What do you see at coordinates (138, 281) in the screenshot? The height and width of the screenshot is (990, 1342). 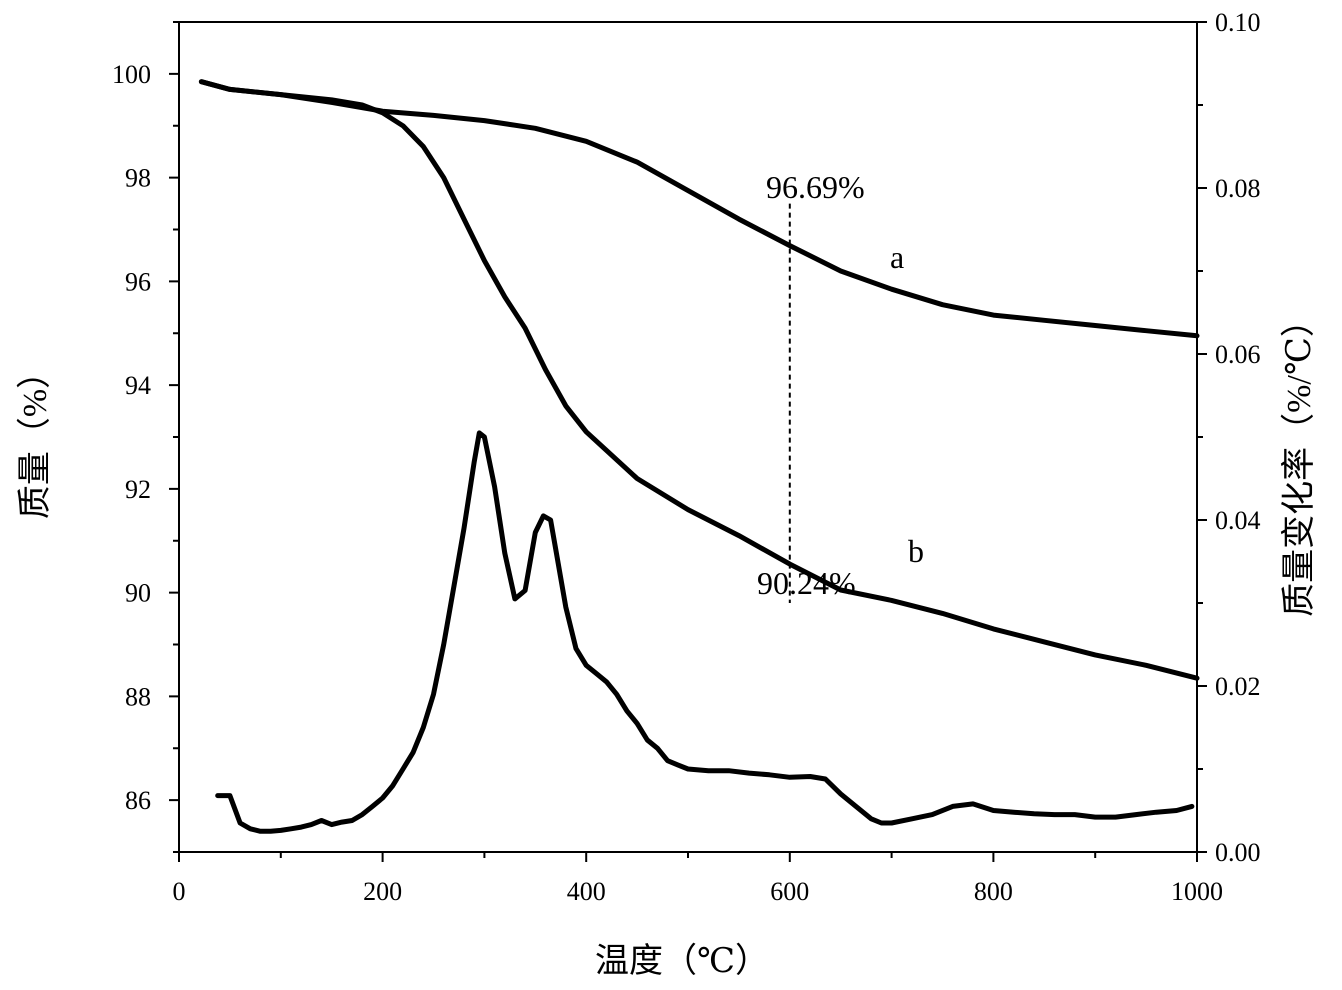 I see `y-left-tick-label-96: 96` at bounding box center [138, 281].